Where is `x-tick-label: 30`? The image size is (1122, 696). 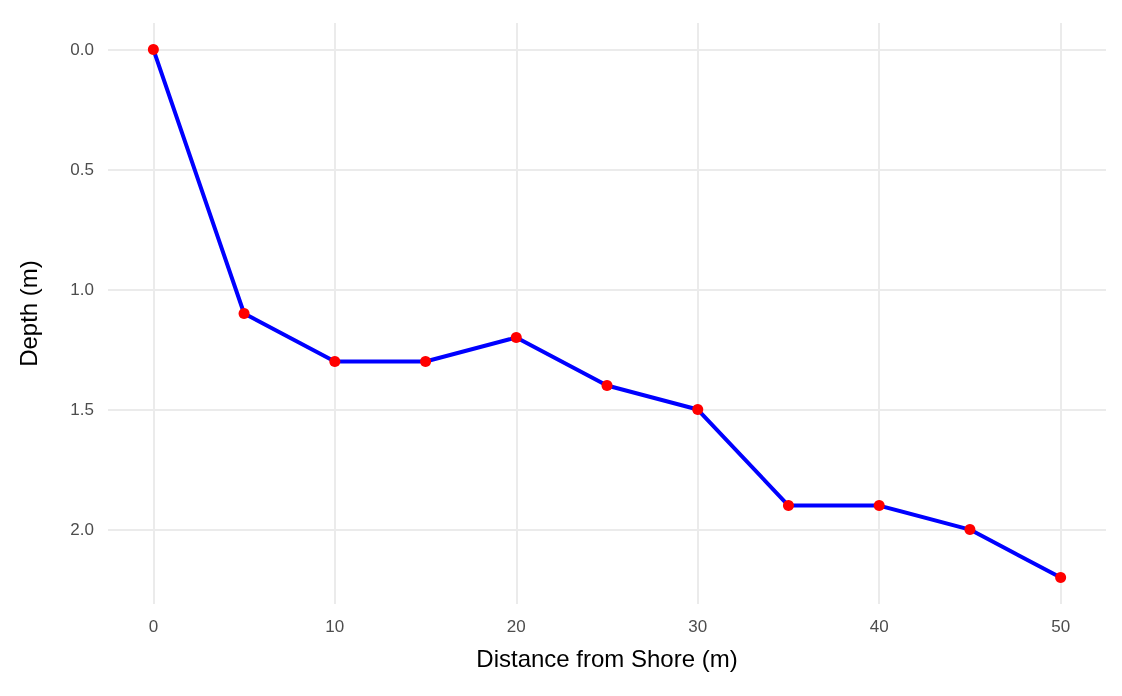 x-tick-label: 30 is located at coordinates (698, 626).